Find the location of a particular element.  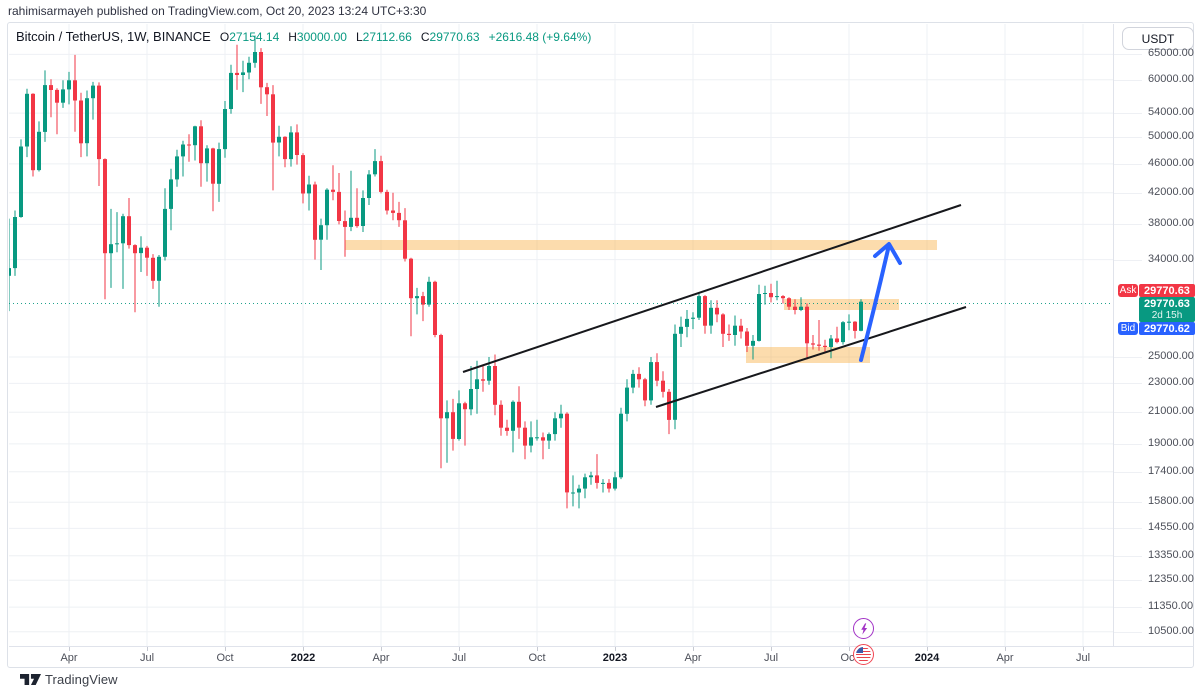

symbol-title: Bitcoin / TetherUS, 1W, BINANCE is located at coordinates (113, 36).